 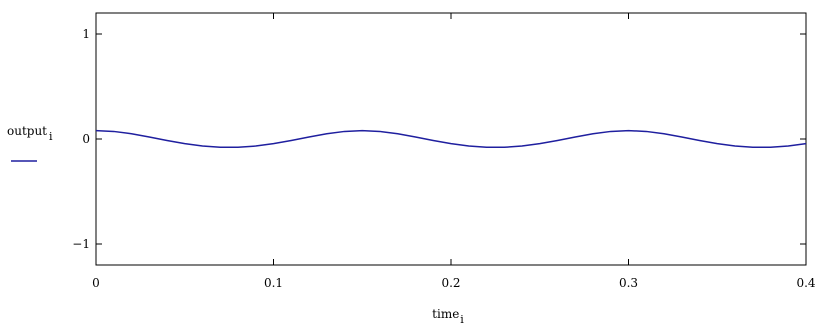 What do you see at coordinates (81, 244) in the screenshot?
I see `y-tick-label: −1` at bounding box center [81, 244].